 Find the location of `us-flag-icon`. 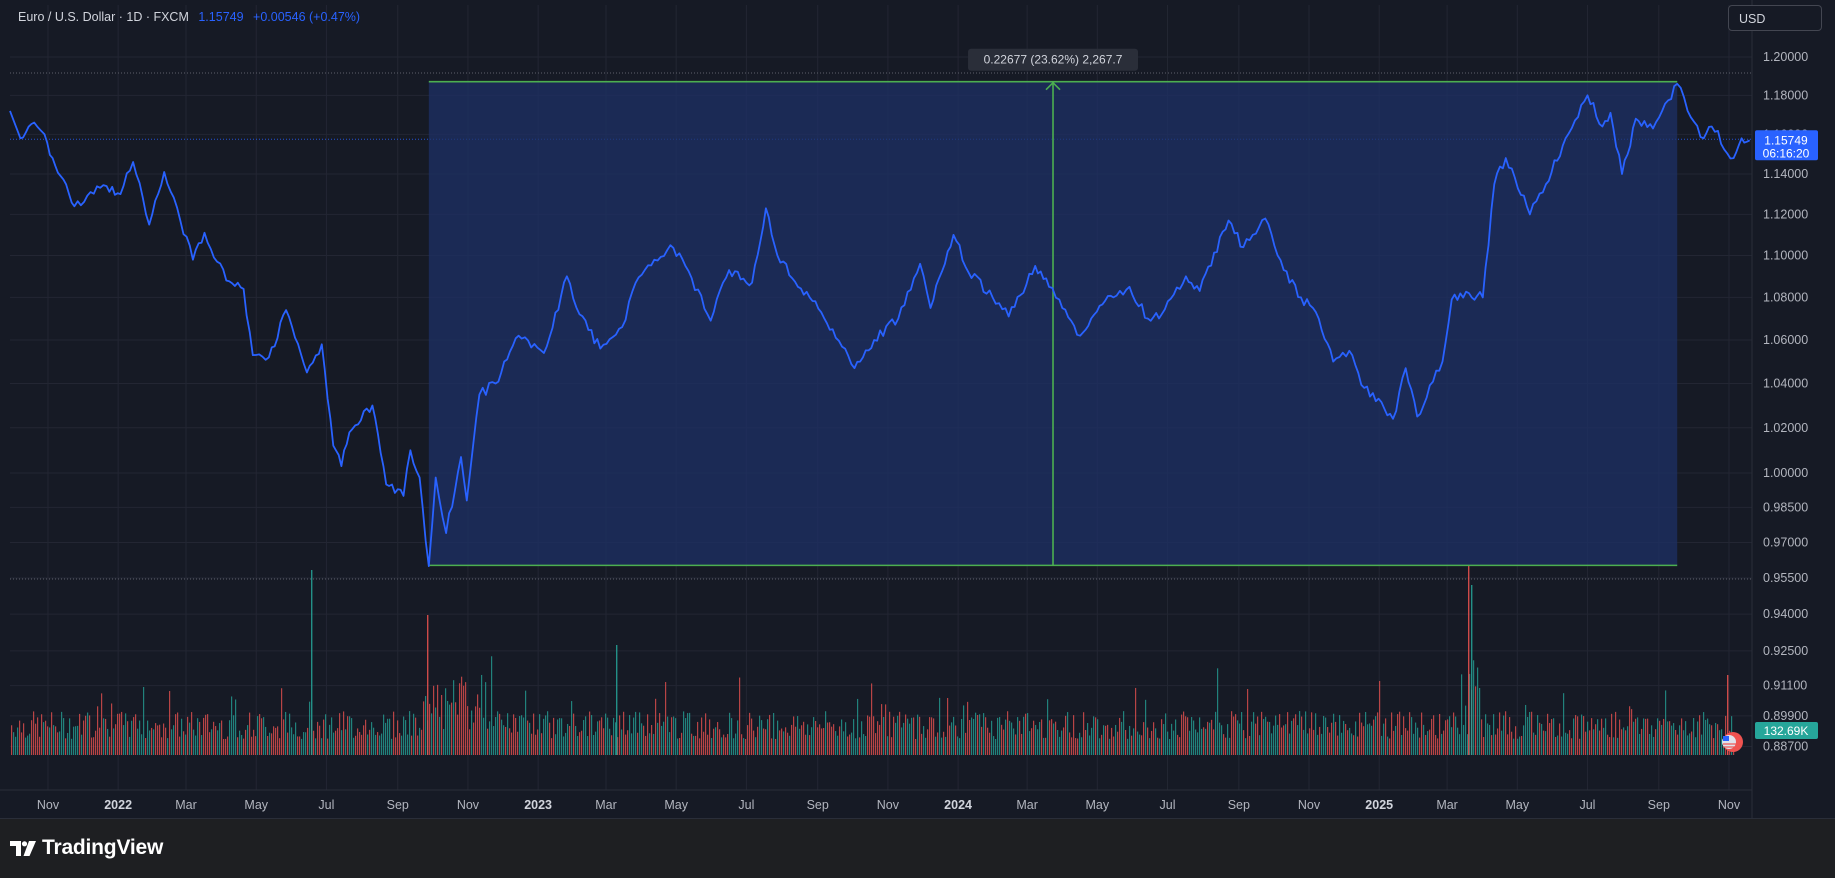

us-flag-icon is located at coordinates (1732, 742).